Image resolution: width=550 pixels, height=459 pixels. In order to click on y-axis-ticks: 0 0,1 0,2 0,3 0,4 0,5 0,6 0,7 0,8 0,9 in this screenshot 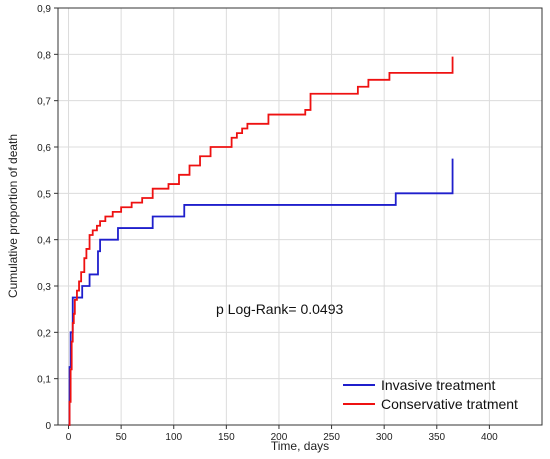, I will do `click(47, 218)`.